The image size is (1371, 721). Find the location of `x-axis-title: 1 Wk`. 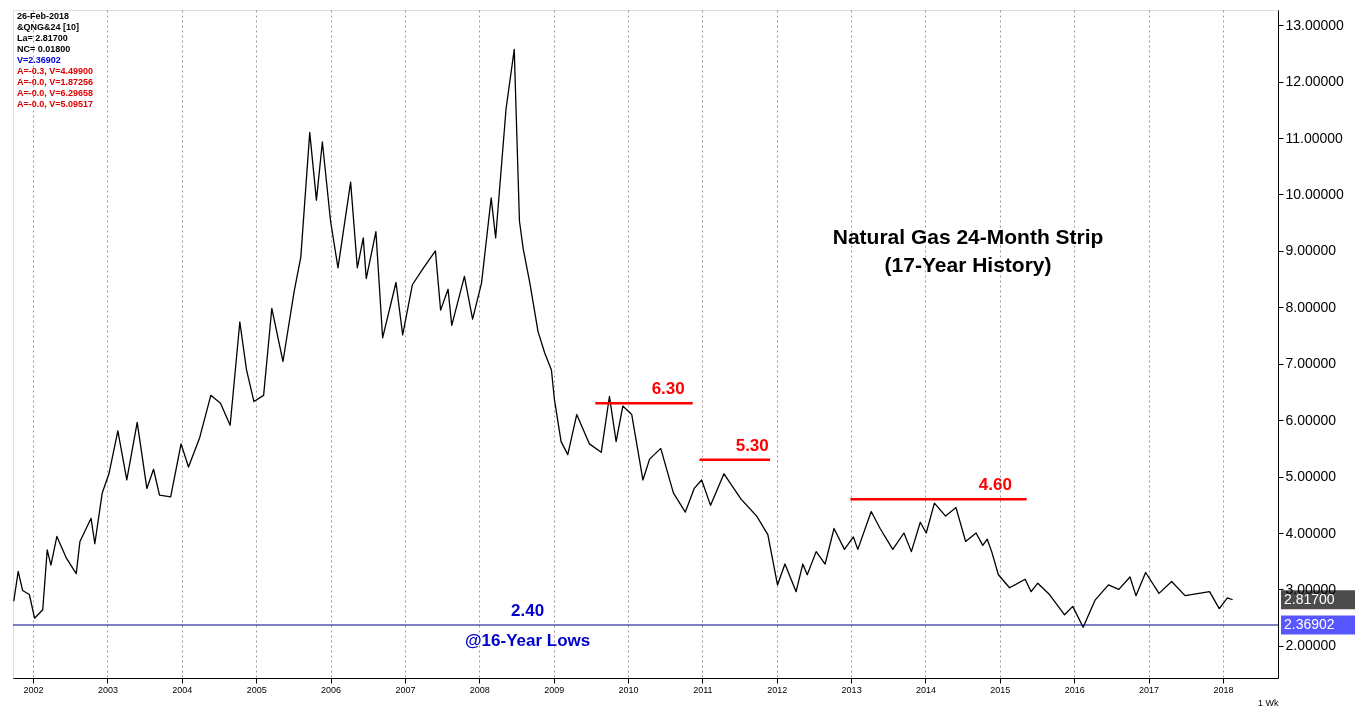

x-axis-title: 1 Wk is located at coordinates (1268, 702).